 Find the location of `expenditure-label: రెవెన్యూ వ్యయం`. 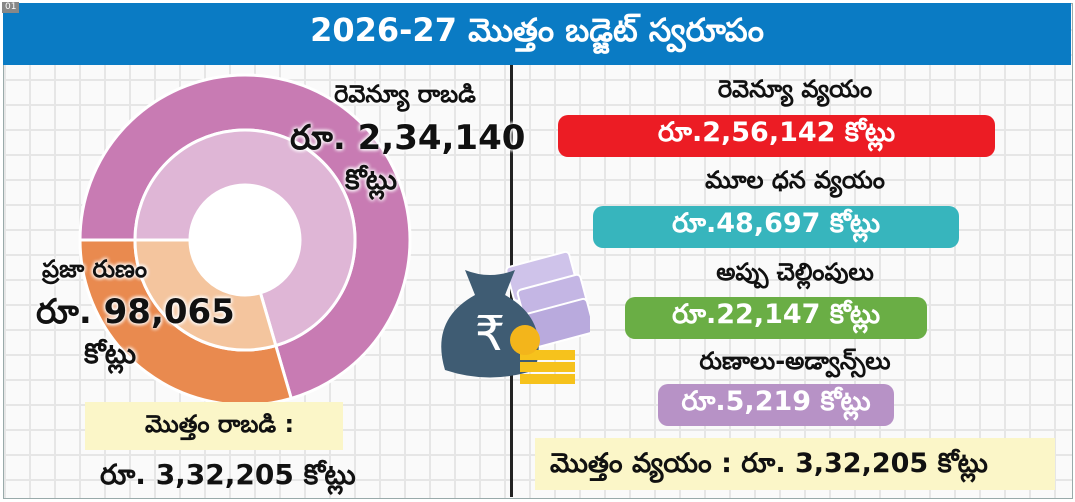

expenditure-label: రెవెన్యూ వ్యయం is located at coordinates (795, 89).